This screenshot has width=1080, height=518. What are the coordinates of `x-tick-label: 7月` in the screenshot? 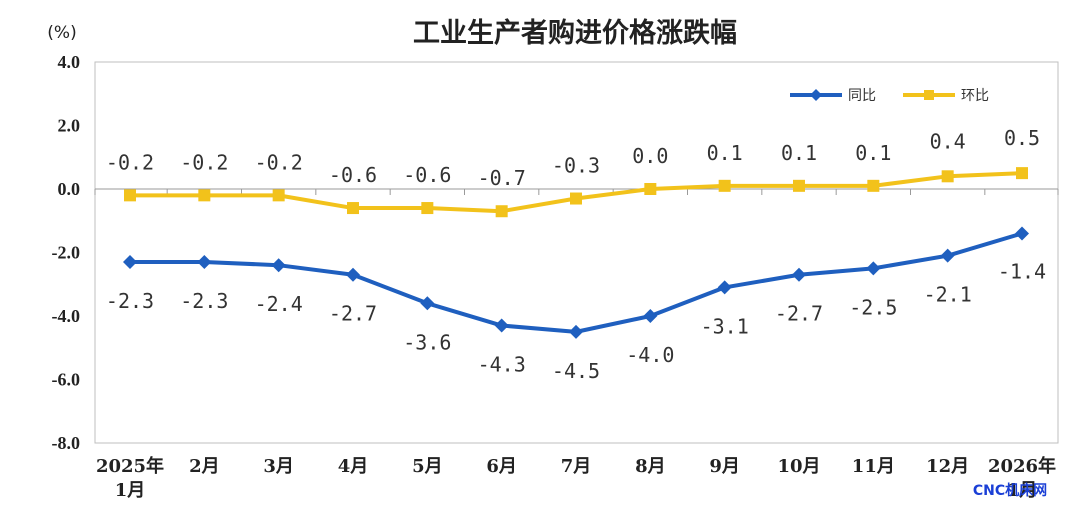 It's located at (576, 466).